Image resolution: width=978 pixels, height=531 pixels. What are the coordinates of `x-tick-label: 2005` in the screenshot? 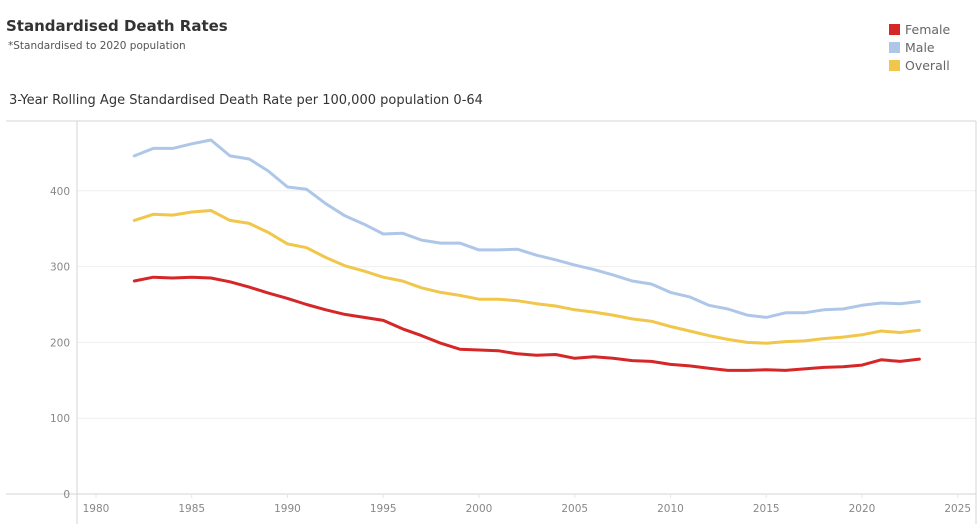 It's located at (574, 509).